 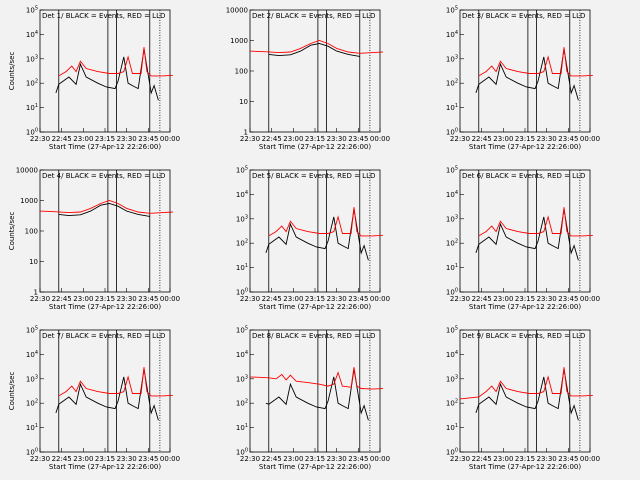 What do you see at coordinates (103, 336) in the screenshot?
I see `plot-title: Det 7/ BLACK = Events, RED = LLD` at bounding box center [103, 336].